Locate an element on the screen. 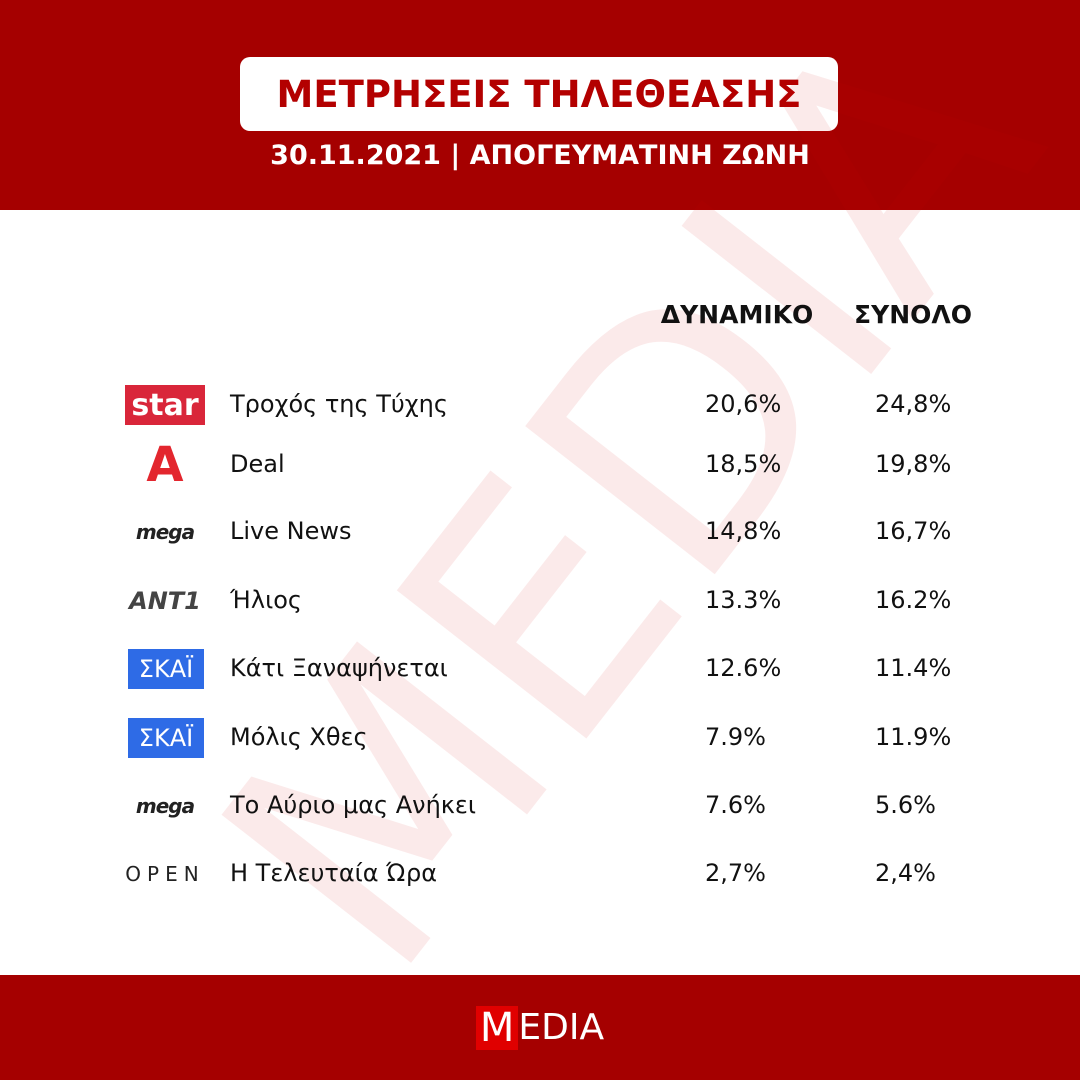 Image resolution: width=1080 pixels, height=1080 pixels. channel-logo: star is located at coordinates (165, 405).